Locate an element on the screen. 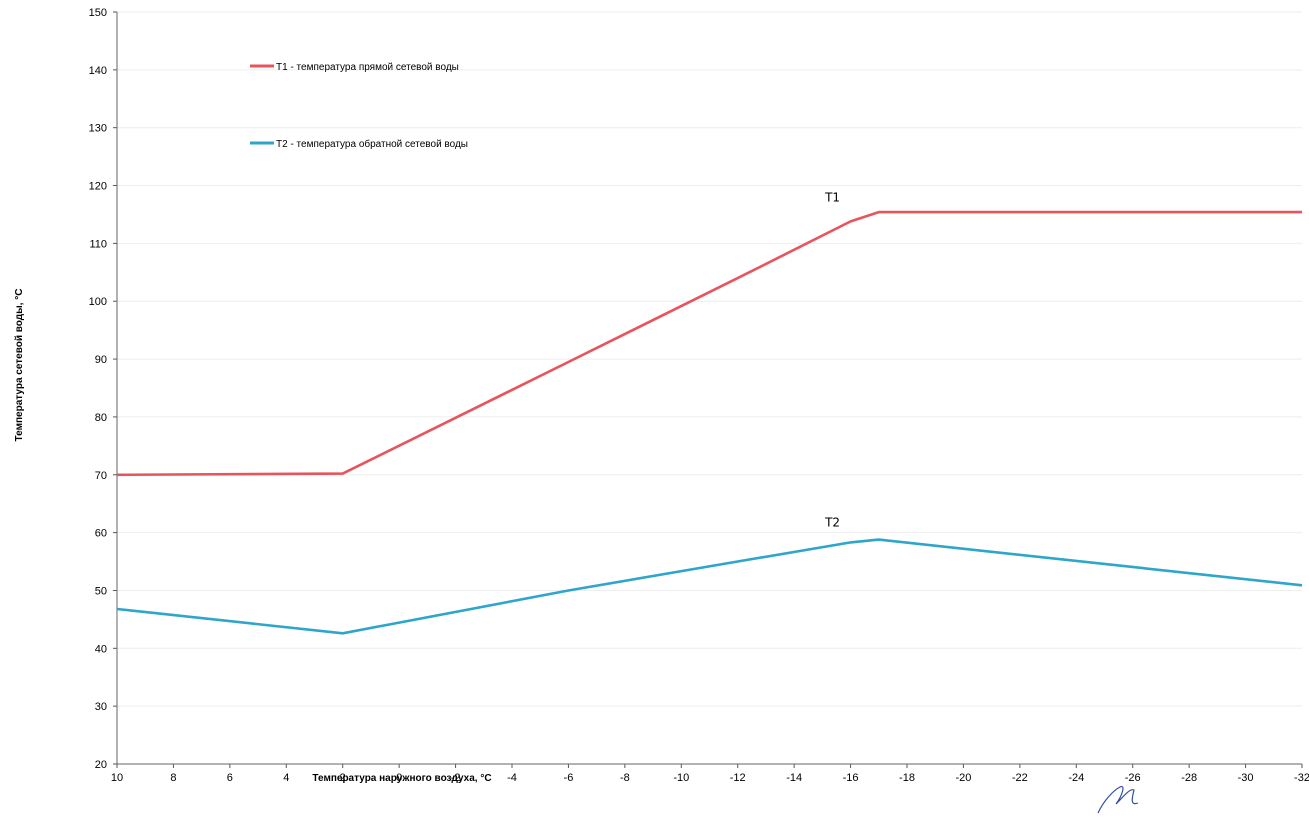  x-axis-label: Температура наружного воздуха, °С is located at coordinates (401, 778).